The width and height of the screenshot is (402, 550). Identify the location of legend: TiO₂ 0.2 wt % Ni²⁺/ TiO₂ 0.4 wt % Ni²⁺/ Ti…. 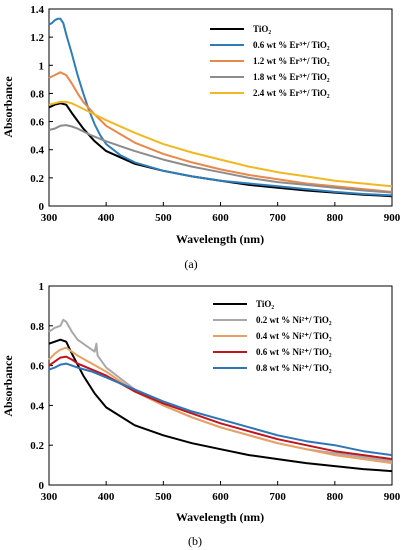
(272, 336).